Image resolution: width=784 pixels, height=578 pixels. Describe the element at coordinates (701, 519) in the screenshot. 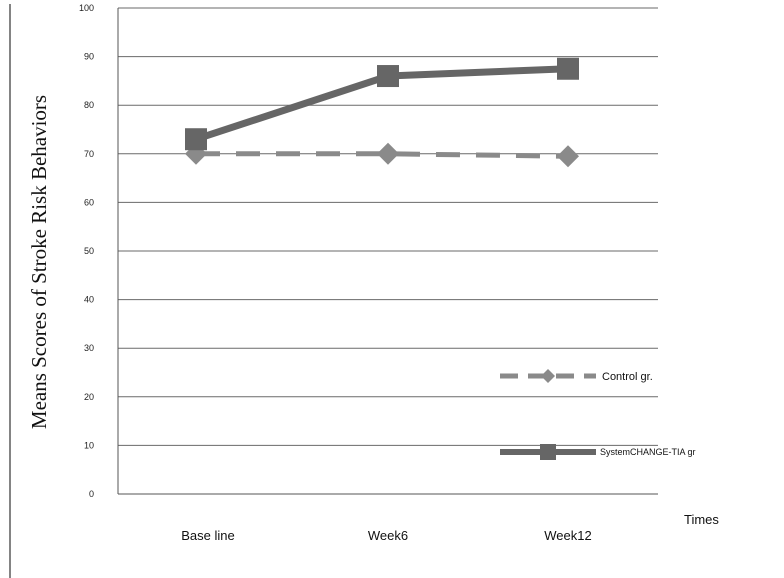

I see `x-axis-label: Times` at that location.